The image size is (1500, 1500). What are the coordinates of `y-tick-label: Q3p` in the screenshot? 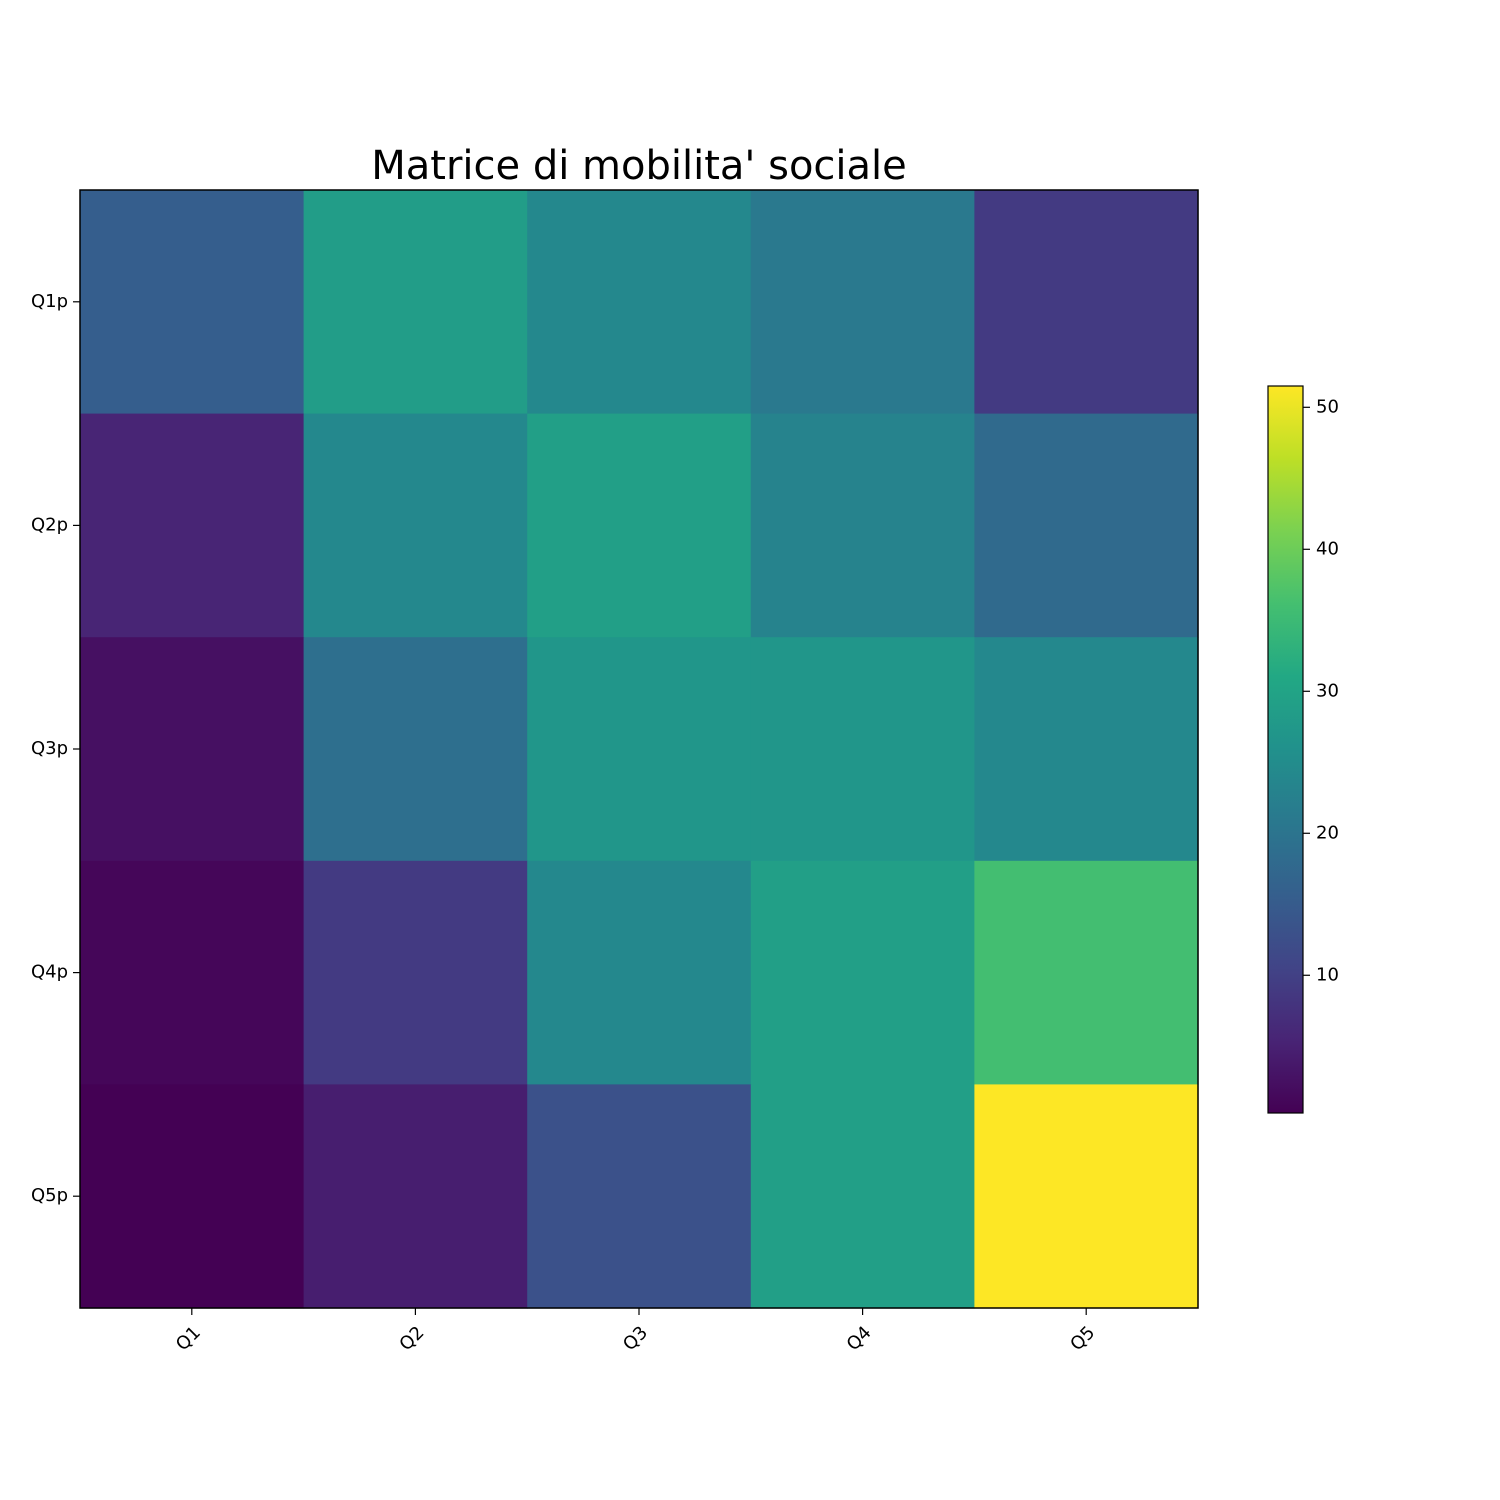 It's located at (49, 748).